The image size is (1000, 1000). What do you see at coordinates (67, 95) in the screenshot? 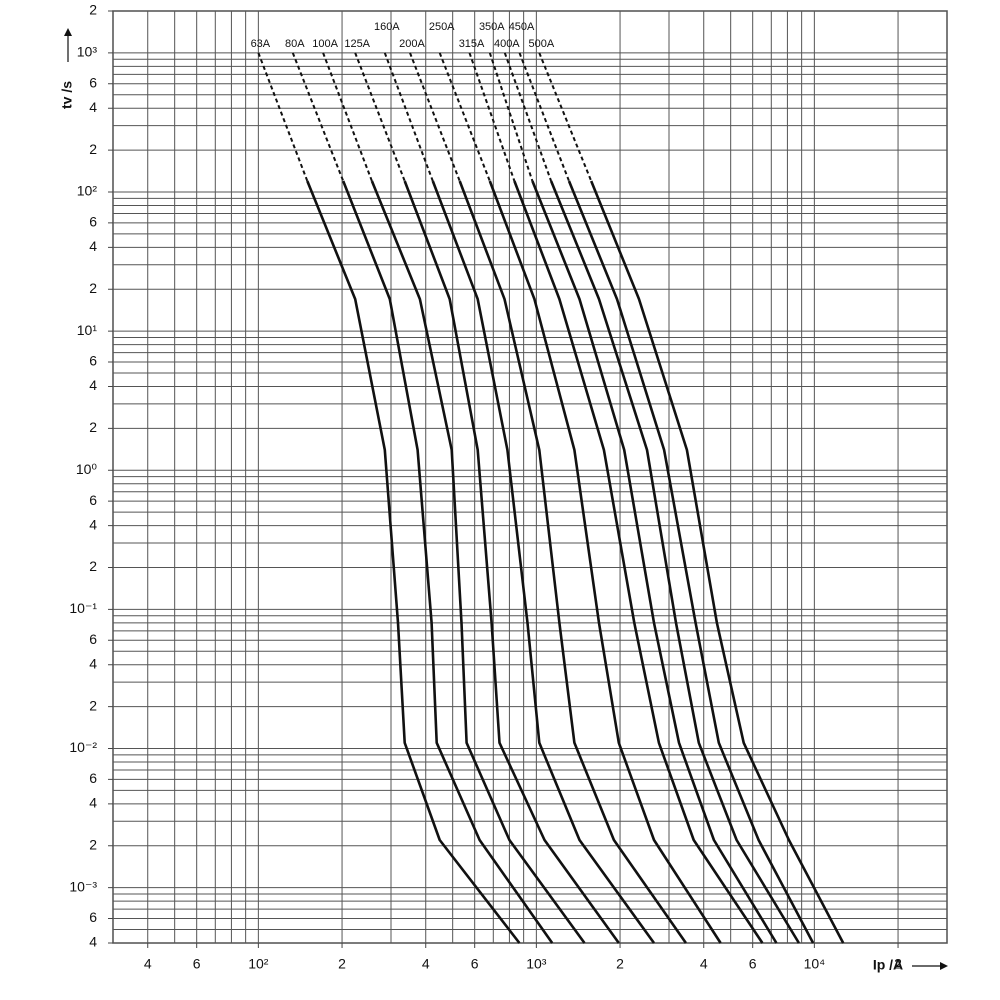
I see `y-axis-label: tv /s` at bounding box center [67, 95].